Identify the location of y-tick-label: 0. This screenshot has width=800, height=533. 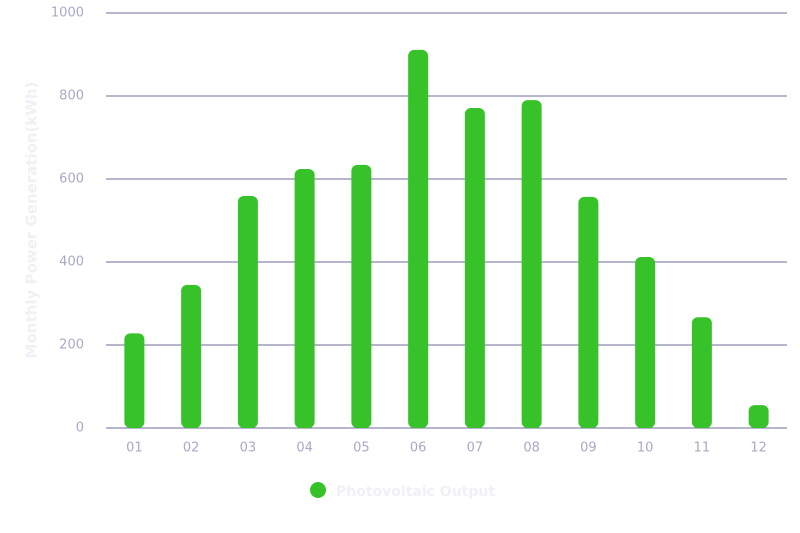
(80, 428).